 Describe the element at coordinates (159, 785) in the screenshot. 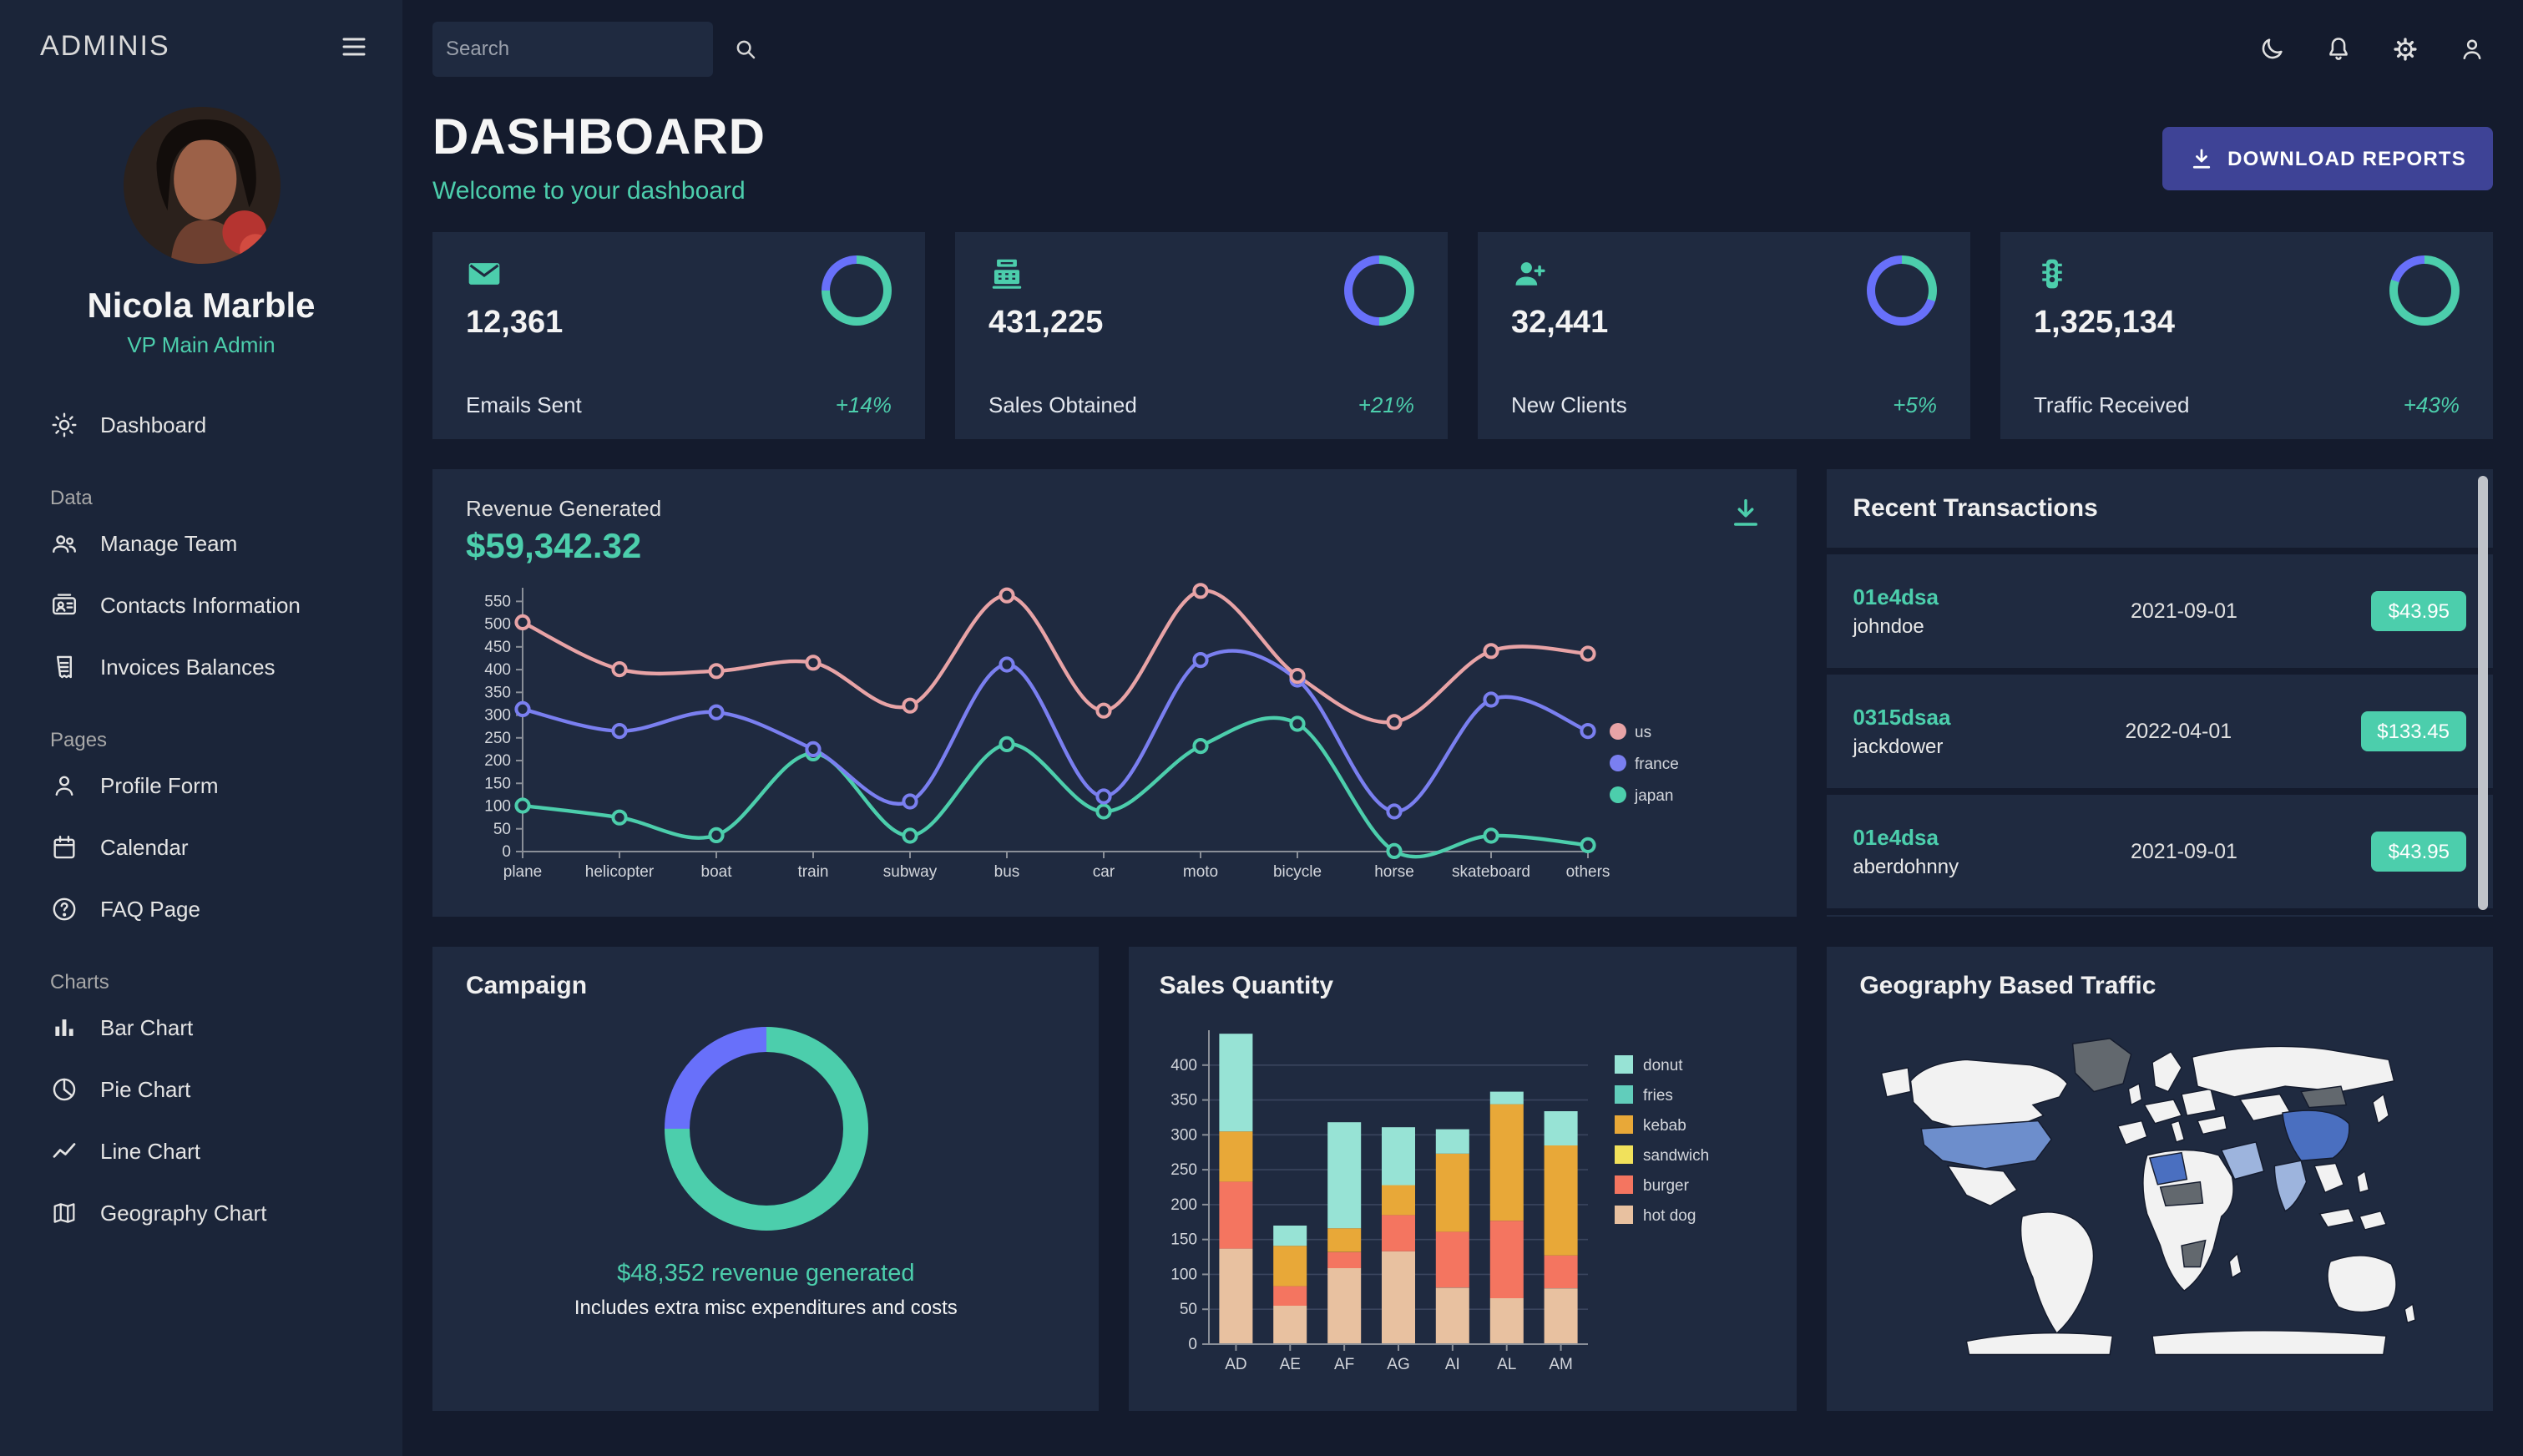

I see `sidebar-item-label: Profile Form` at that location.